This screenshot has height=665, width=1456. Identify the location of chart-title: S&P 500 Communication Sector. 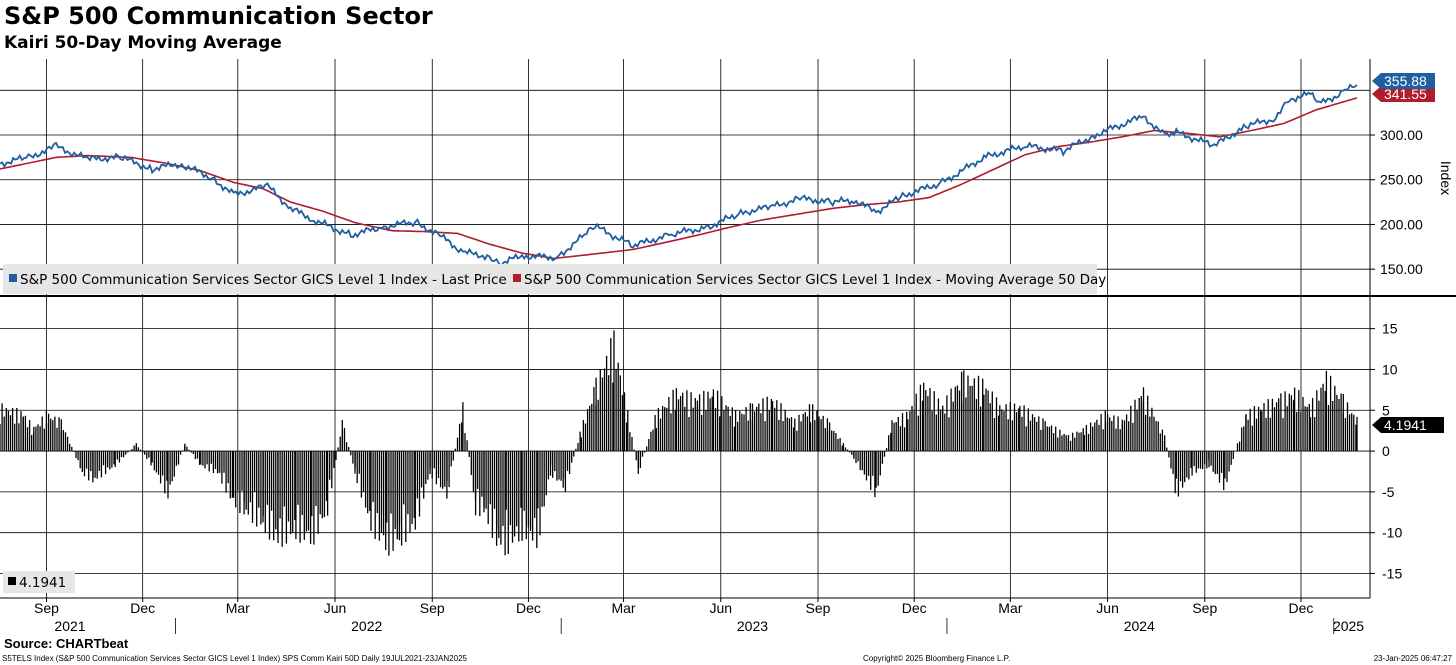
(218, 16).